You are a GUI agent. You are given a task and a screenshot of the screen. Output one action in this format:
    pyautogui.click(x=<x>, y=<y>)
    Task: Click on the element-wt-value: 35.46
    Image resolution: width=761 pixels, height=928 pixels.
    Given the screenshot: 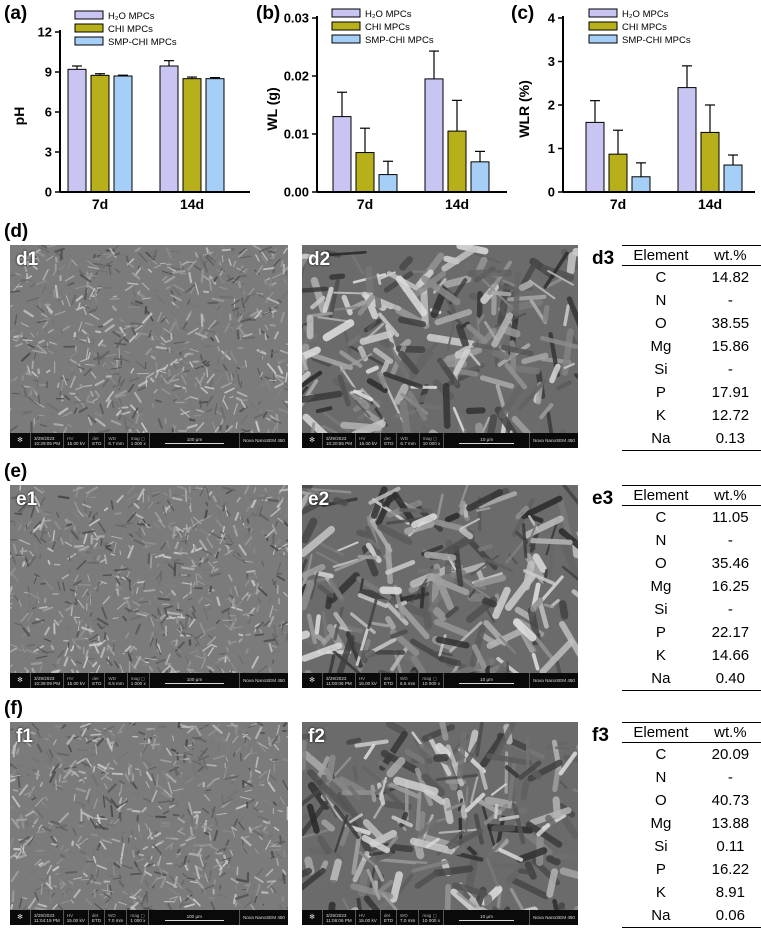 What is the action you would take?
    pyautogui.click(x=730, y=563)
    